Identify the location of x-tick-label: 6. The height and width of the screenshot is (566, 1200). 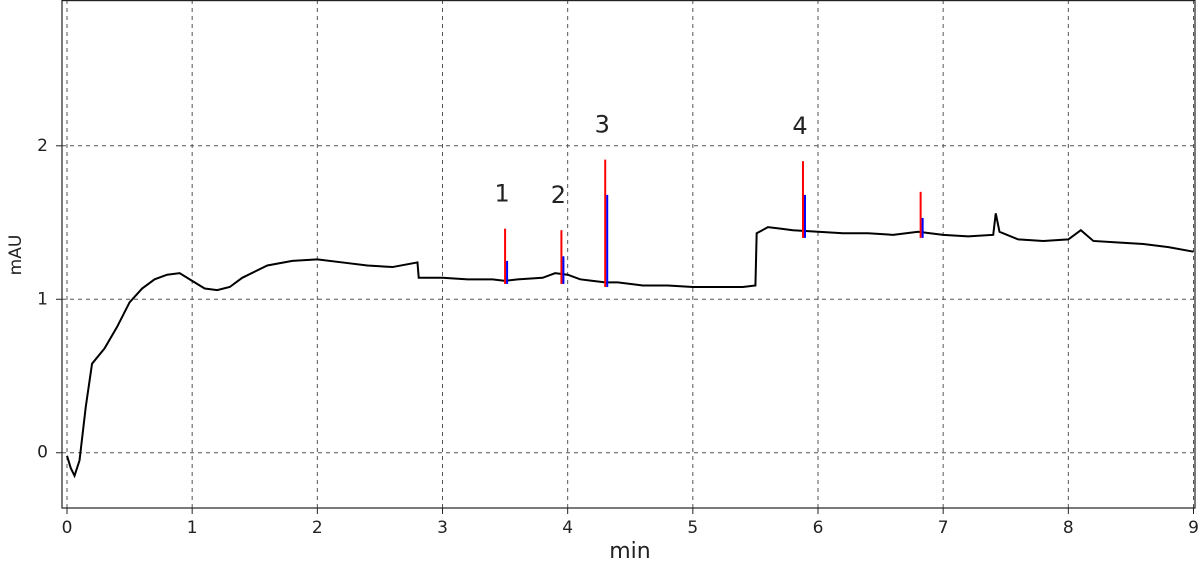
(818, 528).